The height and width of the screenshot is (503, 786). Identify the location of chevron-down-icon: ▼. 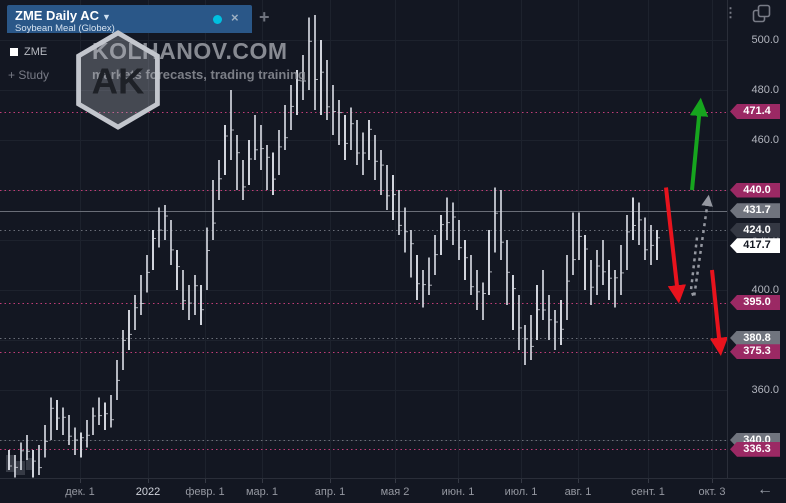
(106, 17).